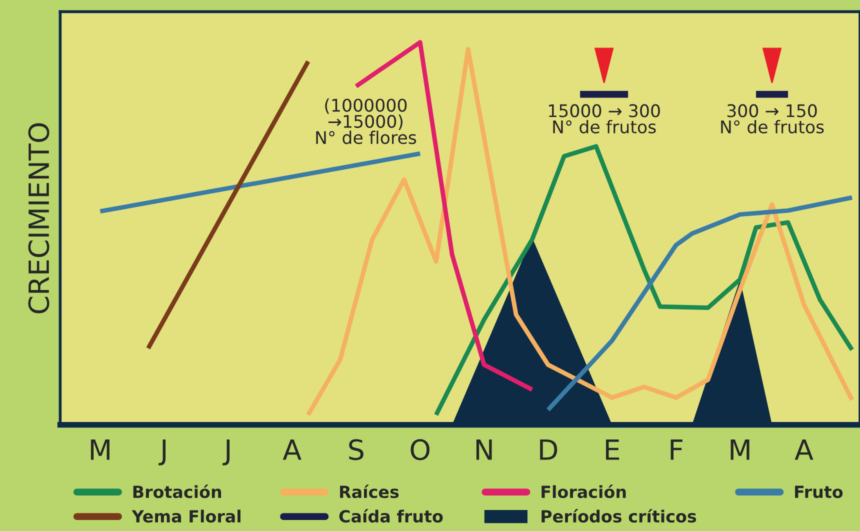 The image size is (860, 531). Describe the element at coordinates (819, 492) in the screenshot. I see `legend-label: Fruto` at that location.